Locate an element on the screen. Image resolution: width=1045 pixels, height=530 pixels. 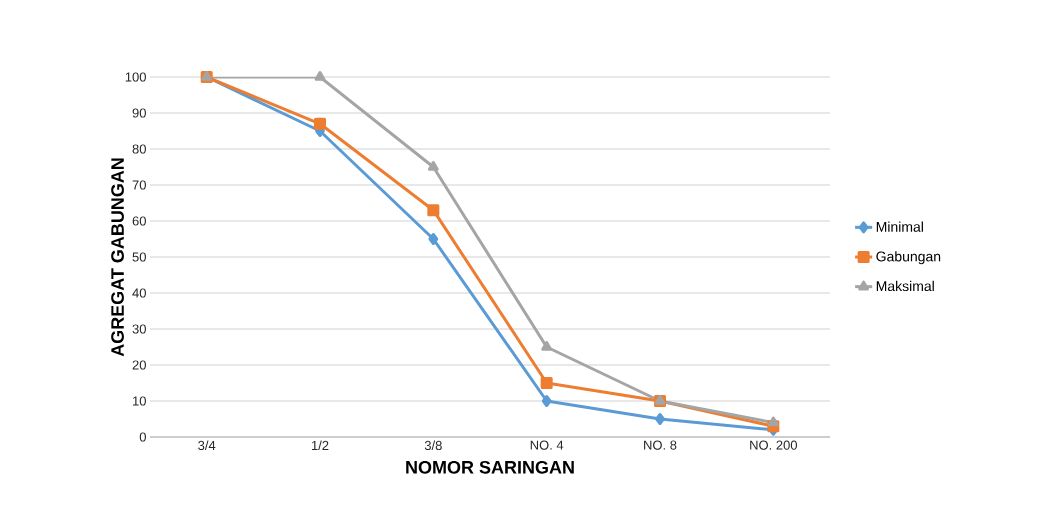
legend-label: Gabungan is located at coordinates (908, 258).